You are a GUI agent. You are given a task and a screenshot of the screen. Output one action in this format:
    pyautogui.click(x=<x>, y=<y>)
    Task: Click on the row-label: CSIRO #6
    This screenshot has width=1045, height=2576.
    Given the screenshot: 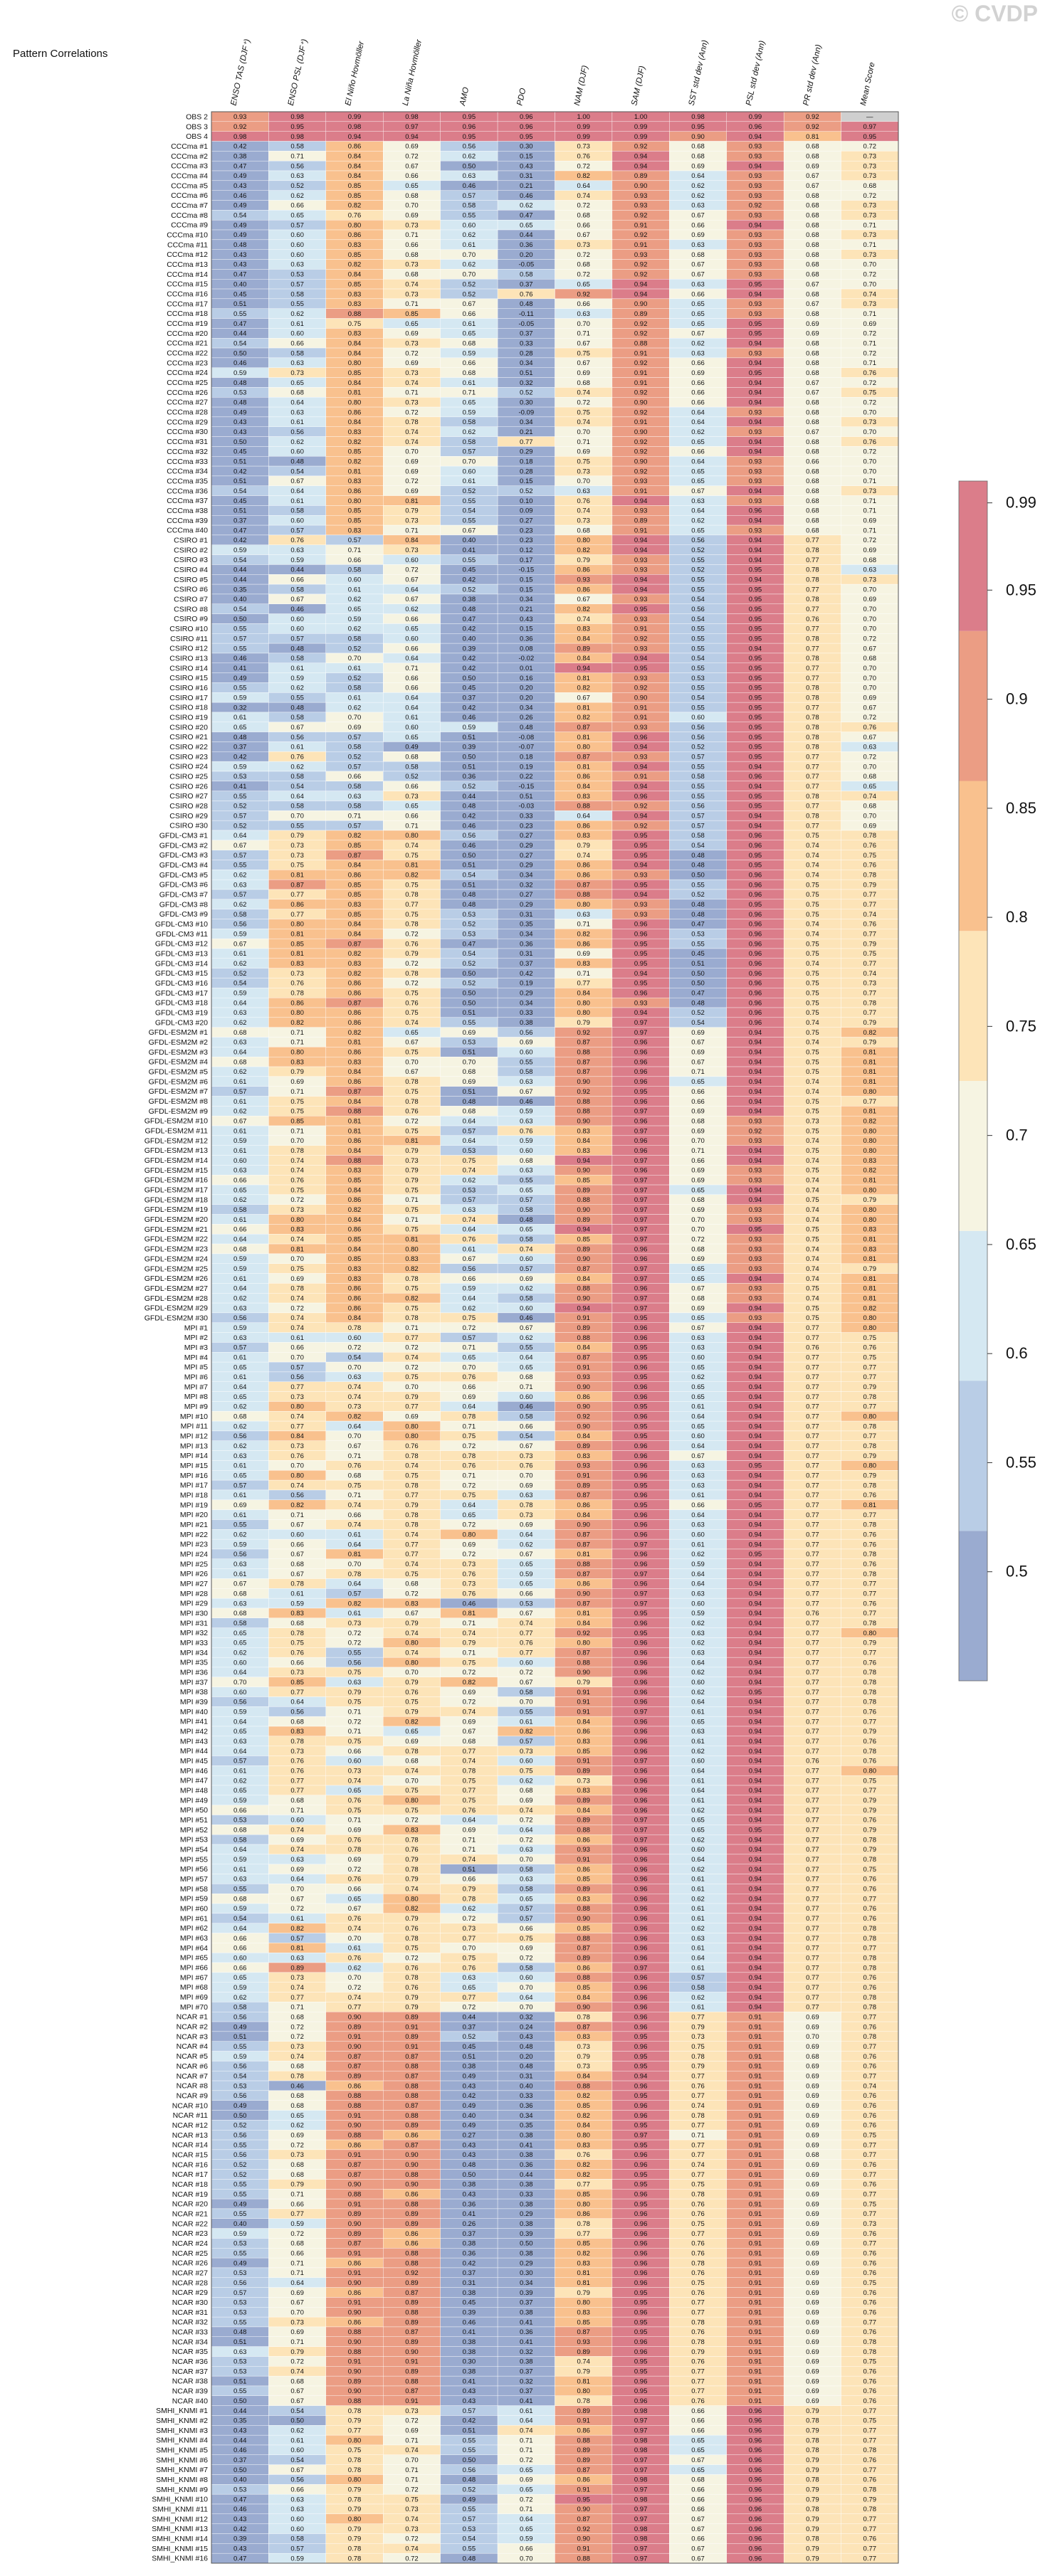 What is the action you would take?
    pyautogui.click(x=191, y=590)
    